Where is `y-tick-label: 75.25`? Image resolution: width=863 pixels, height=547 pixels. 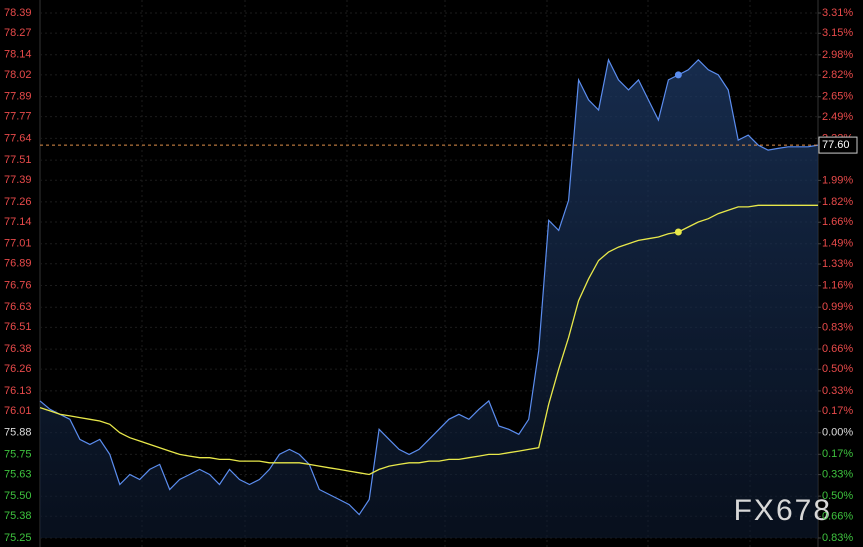
y-tick-label: 75.25 is located at coordinates (18, 538).